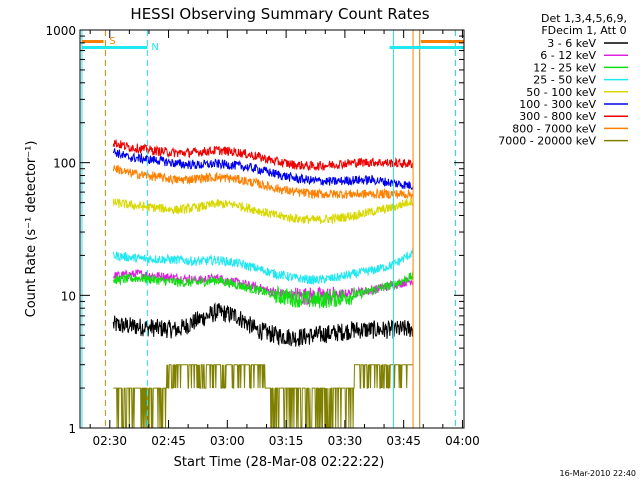 This screenshot has width=640, height=480. Describe the element at coordinates (227, 441) in the screenshot. I see `x-tick-label: 03:00` at that location.